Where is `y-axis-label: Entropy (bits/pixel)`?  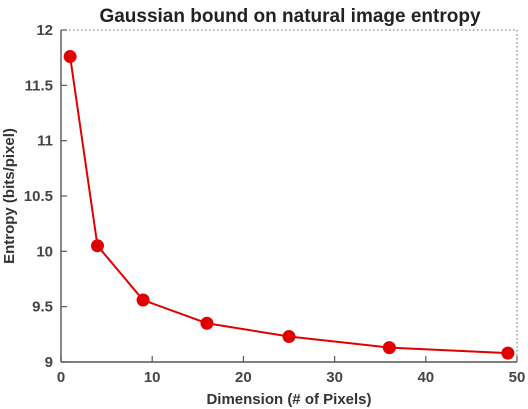
y-axis-label: Entropy (bits/pixel) is located at coordinates (9, 196).